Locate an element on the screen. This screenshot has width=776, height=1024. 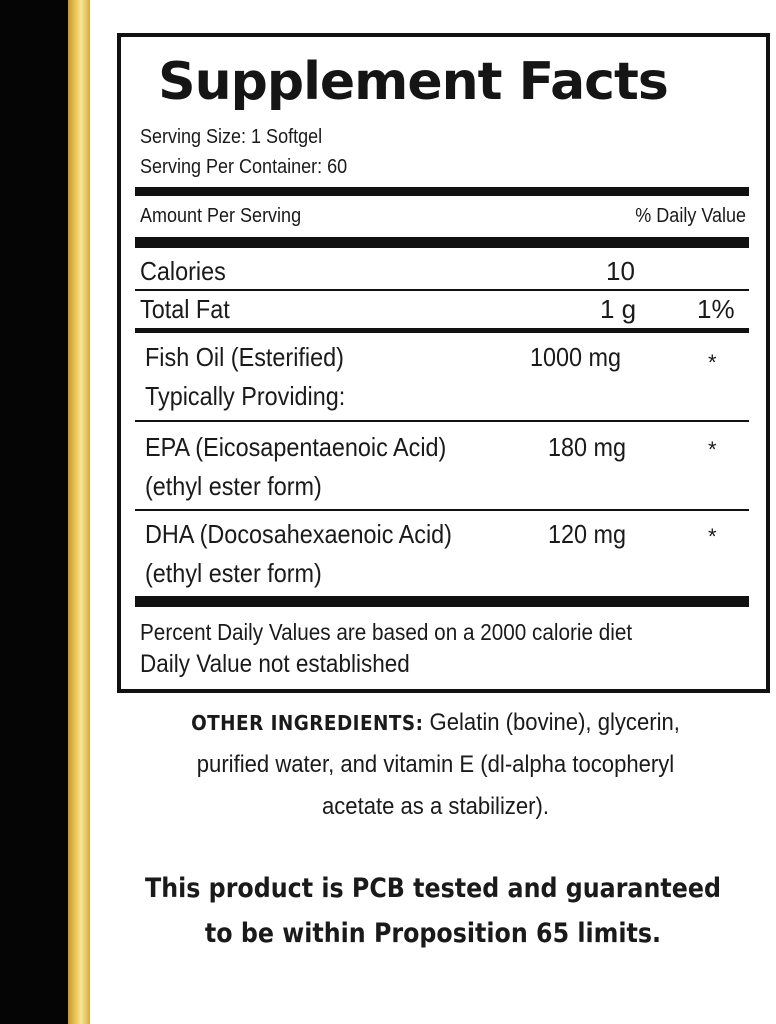
medium-divider is located at coordinates (442, 330).